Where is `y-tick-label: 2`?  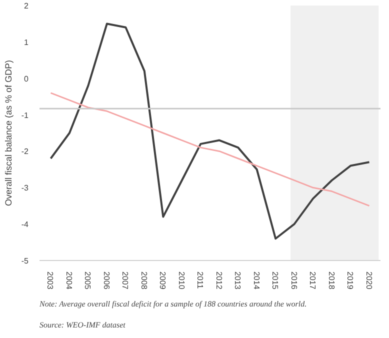
y-tick-label: 2 is located at coordinates (27, 6).